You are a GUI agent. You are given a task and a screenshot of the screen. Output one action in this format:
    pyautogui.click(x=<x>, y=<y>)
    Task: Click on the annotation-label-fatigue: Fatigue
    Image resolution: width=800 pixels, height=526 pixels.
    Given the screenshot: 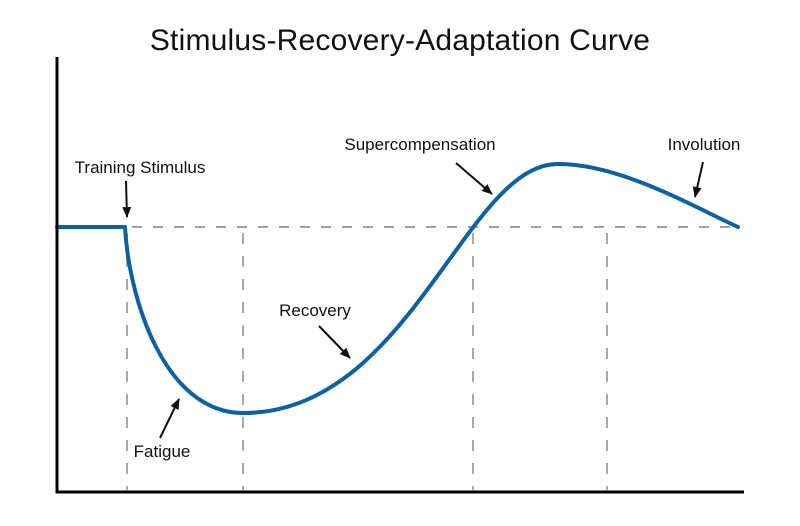 What is the action you would take?
    pyautogui.click(x=162, y=451)
    